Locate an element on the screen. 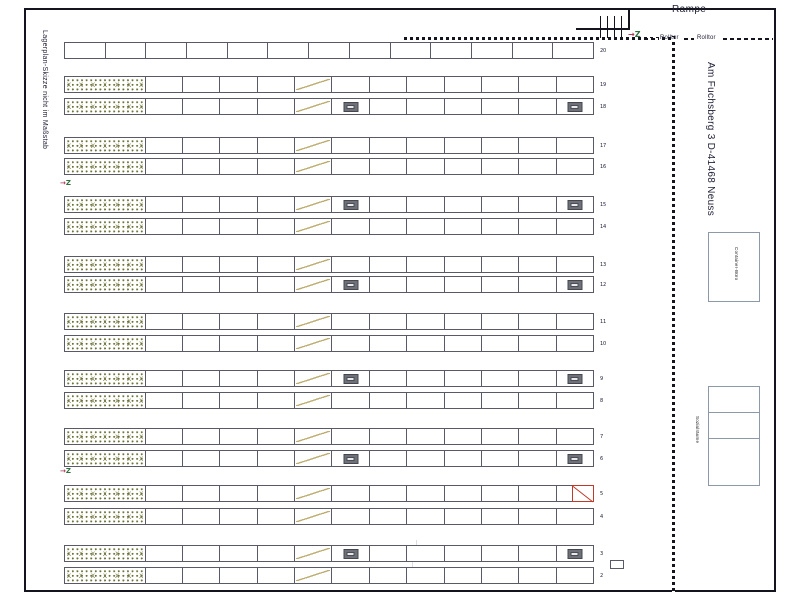 The width and height of the screenshot is (800, 600). rack-16-diagonal-cell is located at coordinates (314, 166).